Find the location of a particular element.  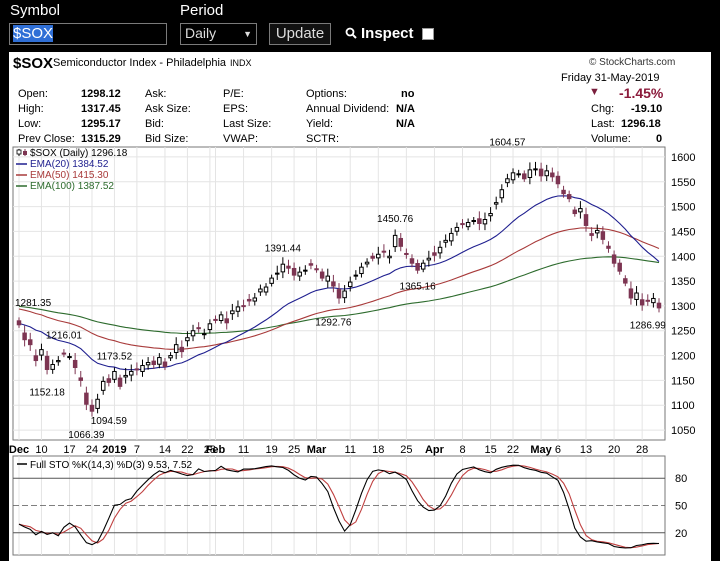

update-button: Update is located at coordinates (300, 34).